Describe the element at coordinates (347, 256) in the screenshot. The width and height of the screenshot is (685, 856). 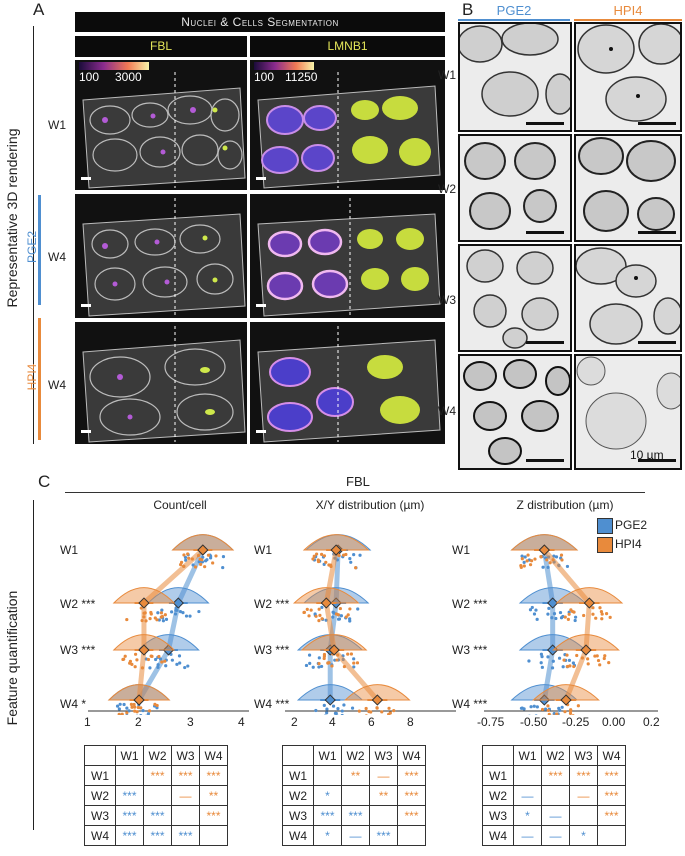
I see `render-lmnb1-w4-pge2` at that location.